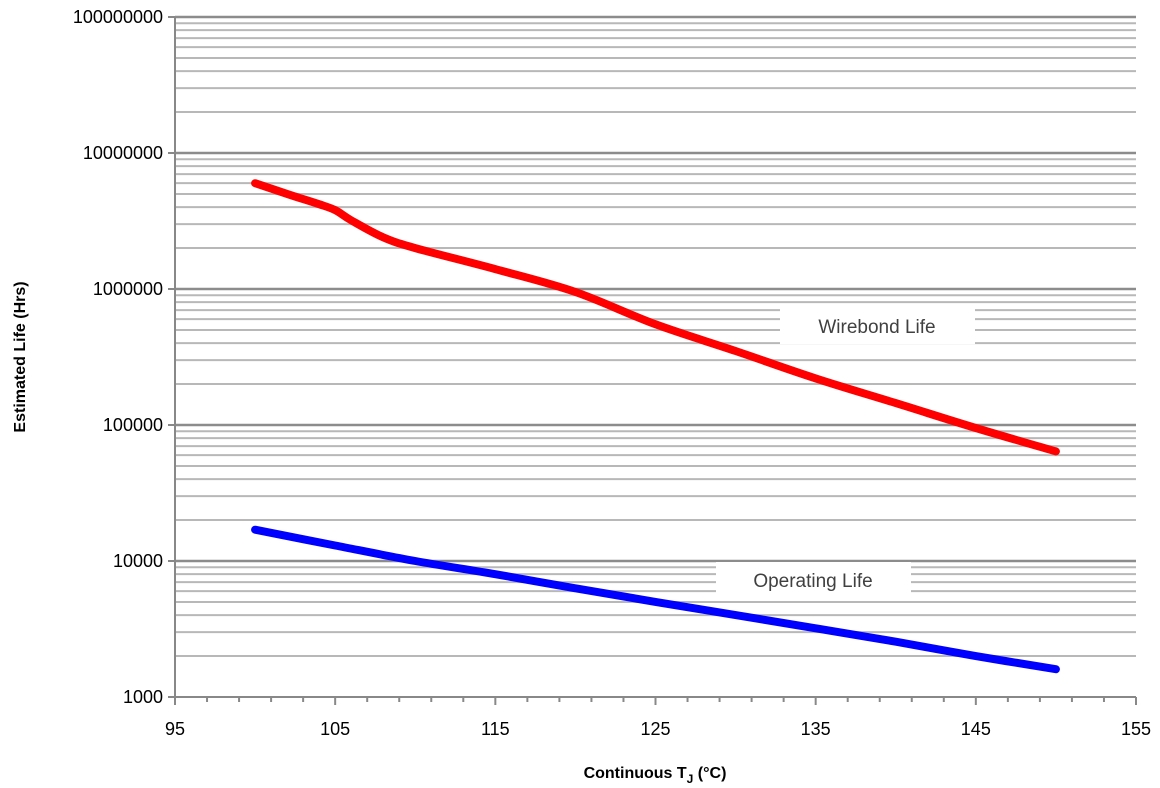 This screenshot has width=1160, height=788. Describe the element at coordinates (118, 357) in the screenshot. I see `y-tick-labels: 1000 10000 100000 1000000 10000000 100000000` at that location.